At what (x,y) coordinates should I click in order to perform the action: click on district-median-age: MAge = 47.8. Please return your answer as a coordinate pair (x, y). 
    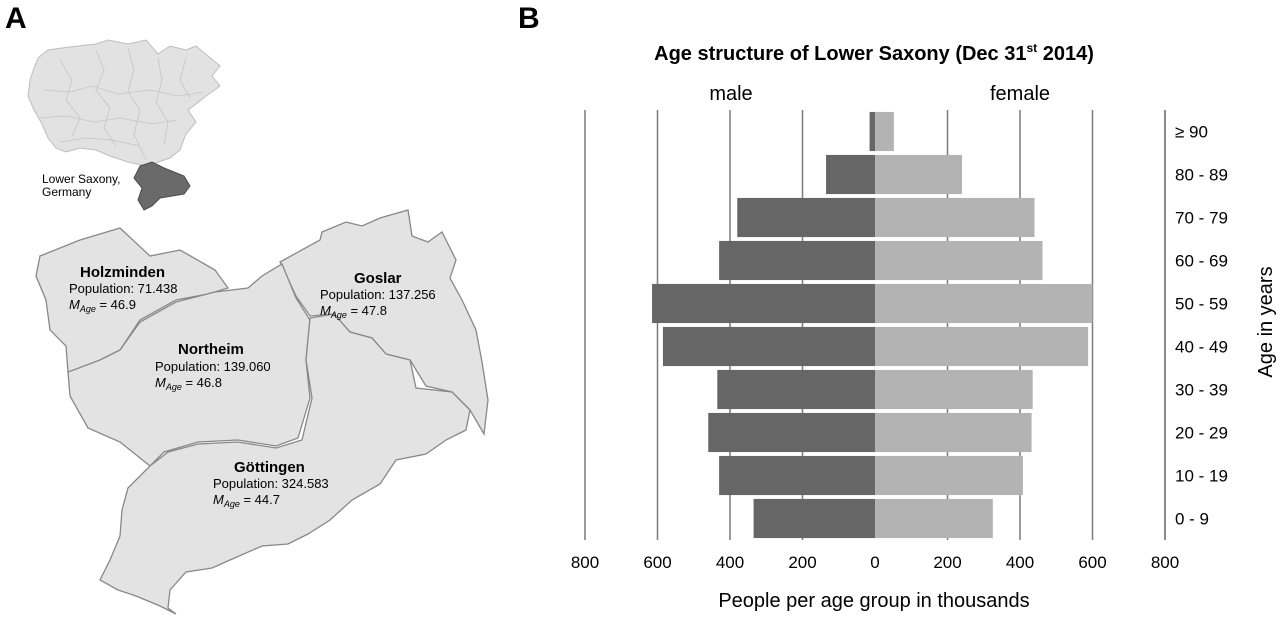
    Looking at the image, I should click on (353, 311).